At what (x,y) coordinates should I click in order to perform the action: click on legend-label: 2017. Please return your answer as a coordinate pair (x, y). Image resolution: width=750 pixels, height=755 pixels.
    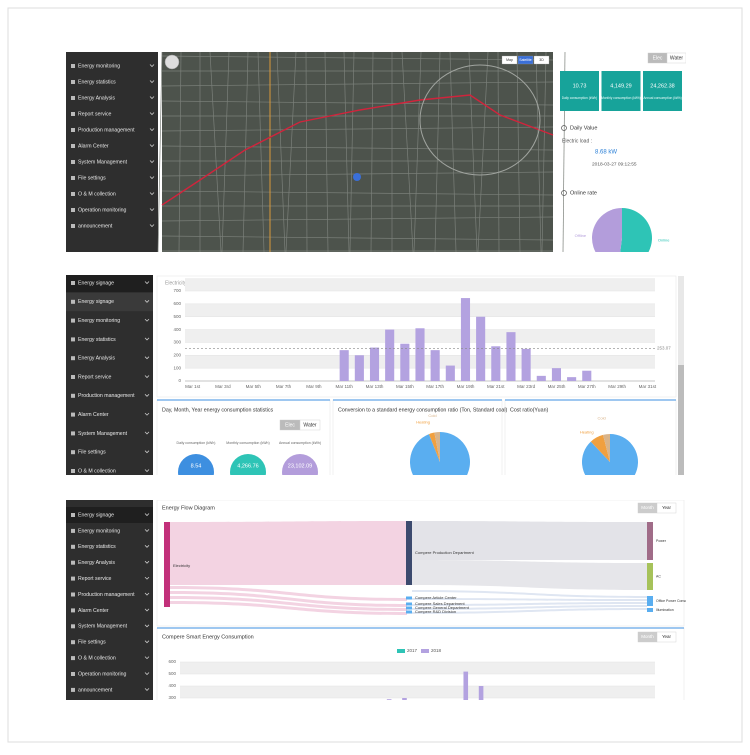
    Looking at the image, I should click on (412, 650).